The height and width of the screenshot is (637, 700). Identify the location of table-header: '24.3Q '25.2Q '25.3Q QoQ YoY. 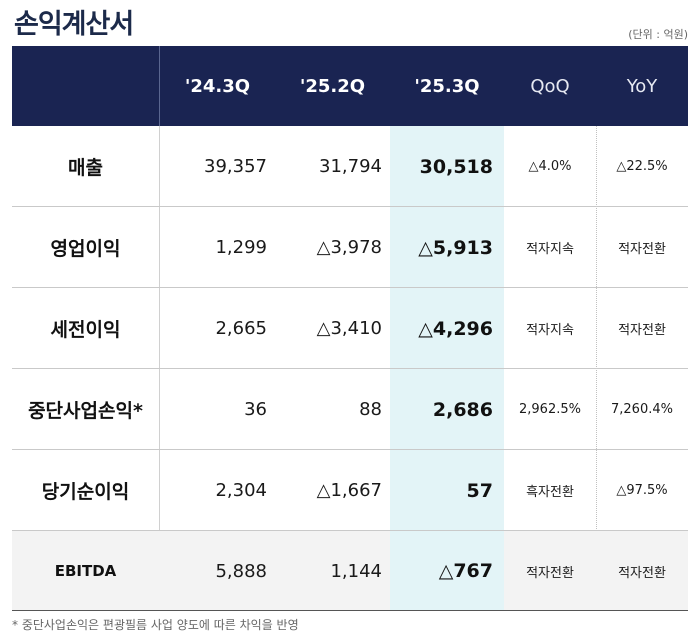
(350, 86).